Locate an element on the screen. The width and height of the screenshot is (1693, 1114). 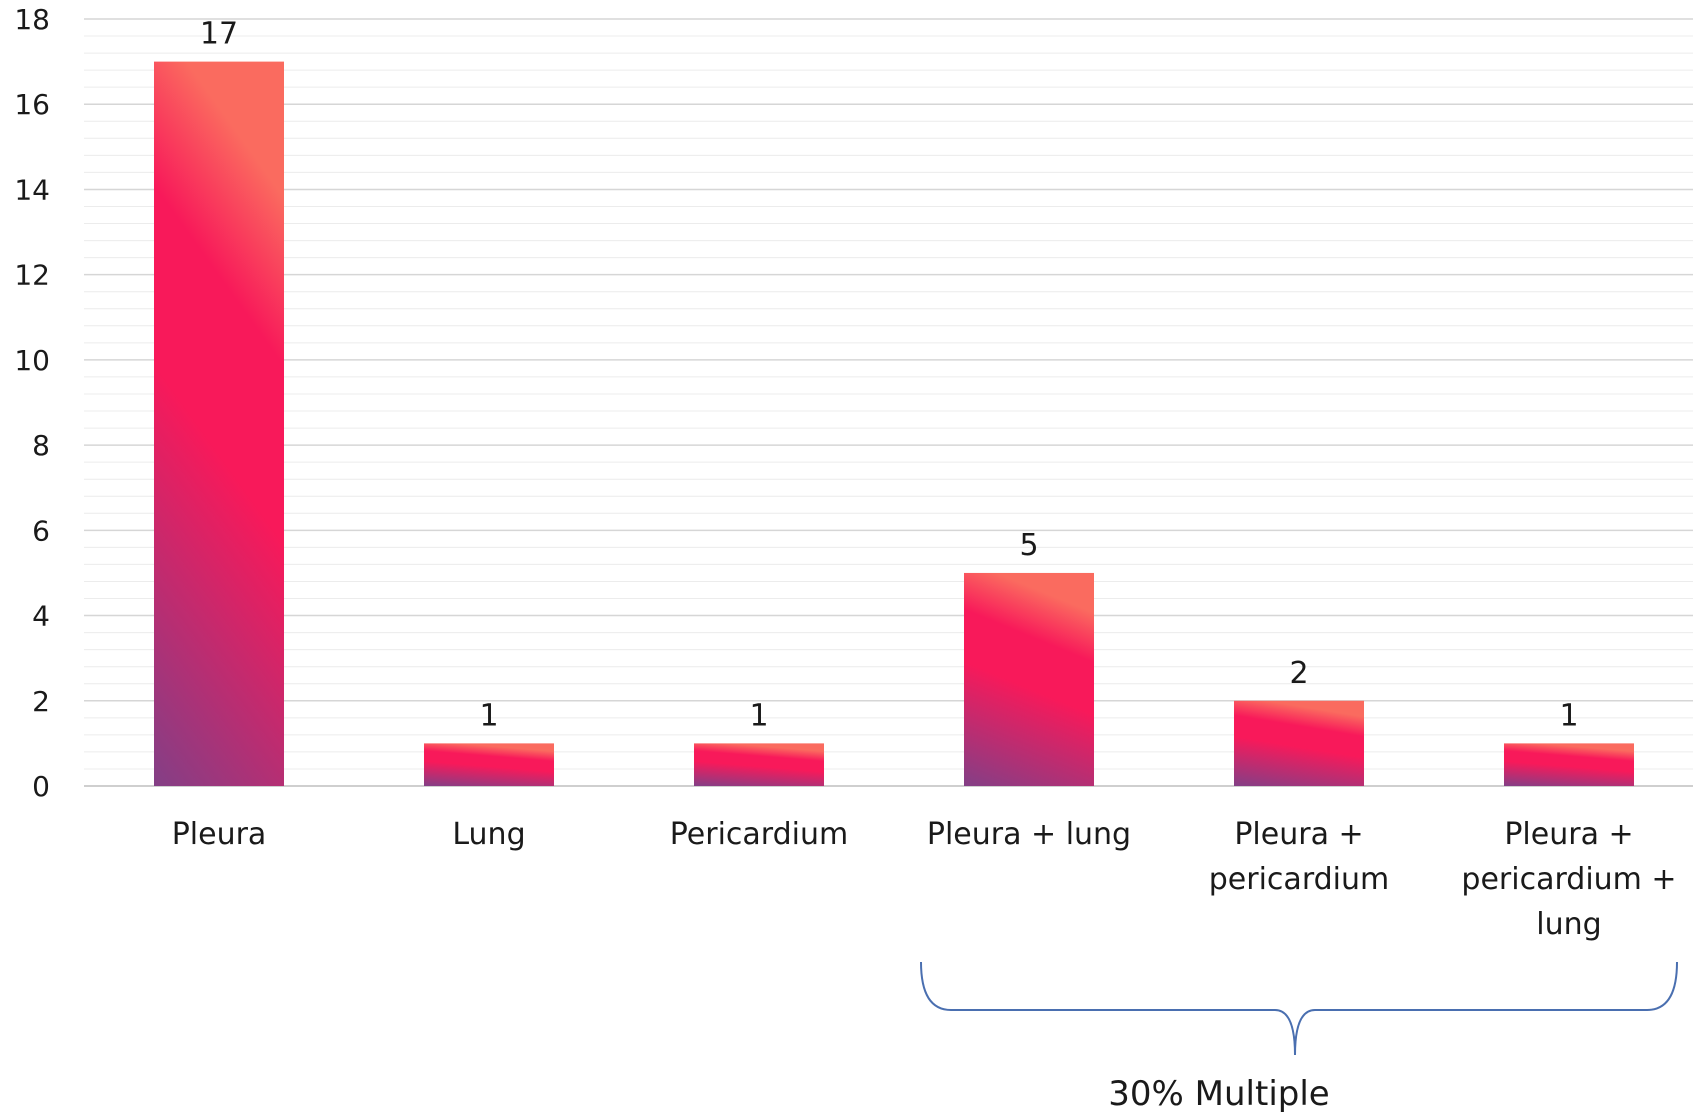
x-category-label: Pleura + lung is located at coordinates (1029, 834).